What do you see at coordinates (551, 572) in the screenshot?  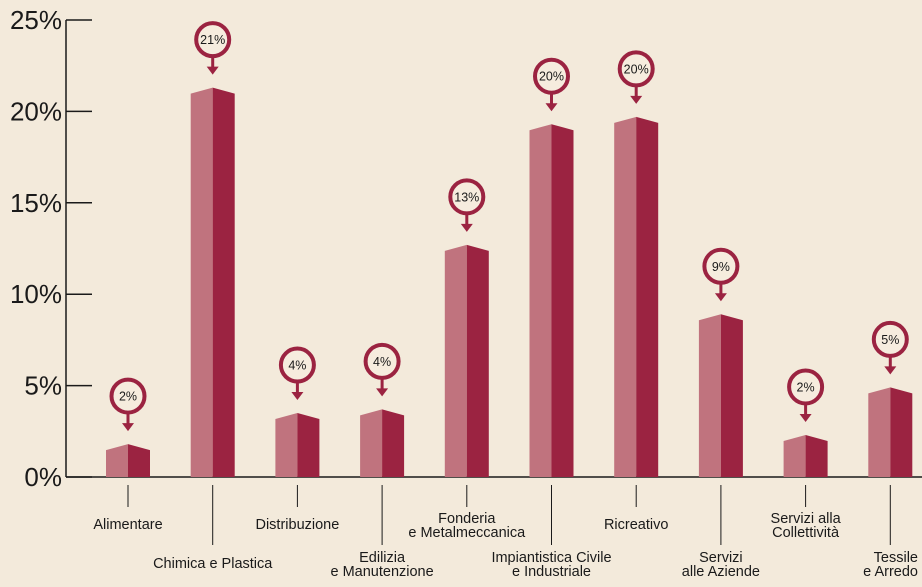 I see `x-tick-label: e Industriale` at bounding box center [551, 572].